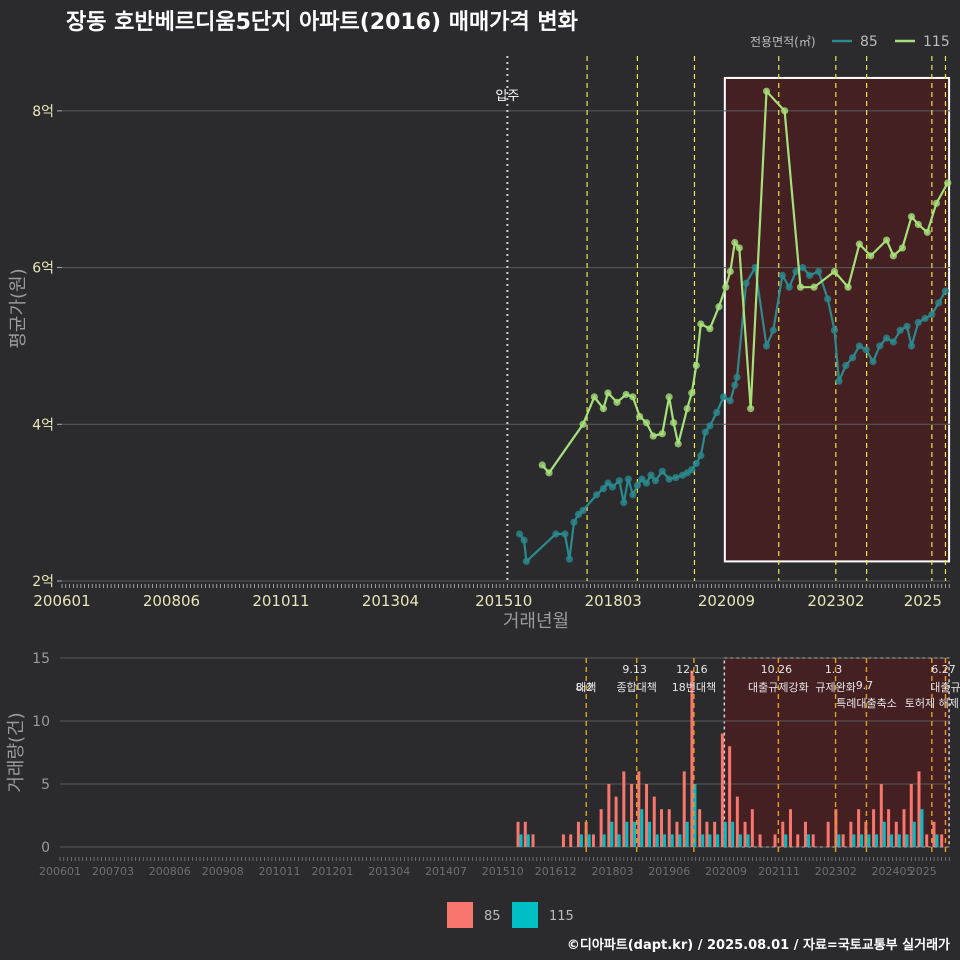  I want to click on y-tick-label: 4억, so click(43, 425).